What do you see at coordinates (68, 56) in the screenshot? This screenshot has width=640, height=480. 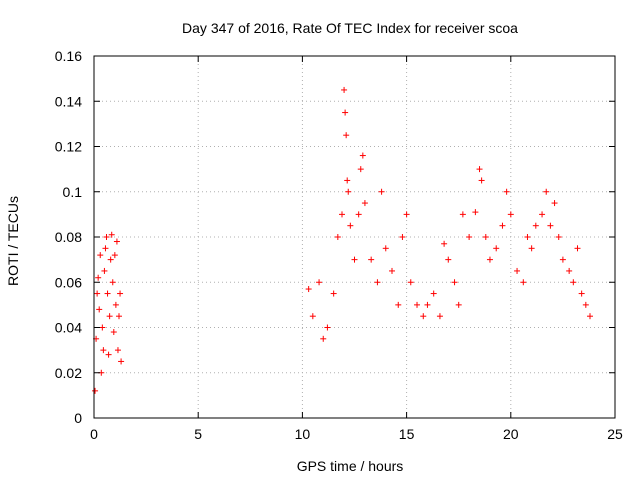 I see `y-tick-label: 0.16` at bounding box center [68, 56].